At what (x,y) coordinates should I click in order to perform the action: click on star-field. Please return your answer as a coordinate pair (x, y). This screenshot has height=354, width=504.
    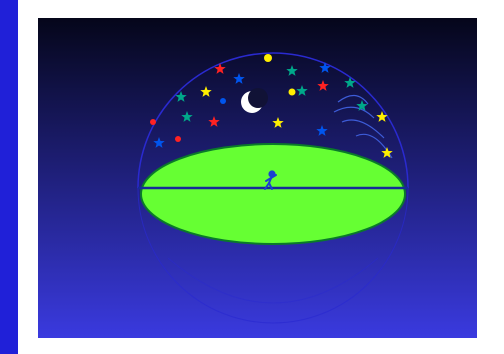
    Looking at the image, I should click on (271, 106).